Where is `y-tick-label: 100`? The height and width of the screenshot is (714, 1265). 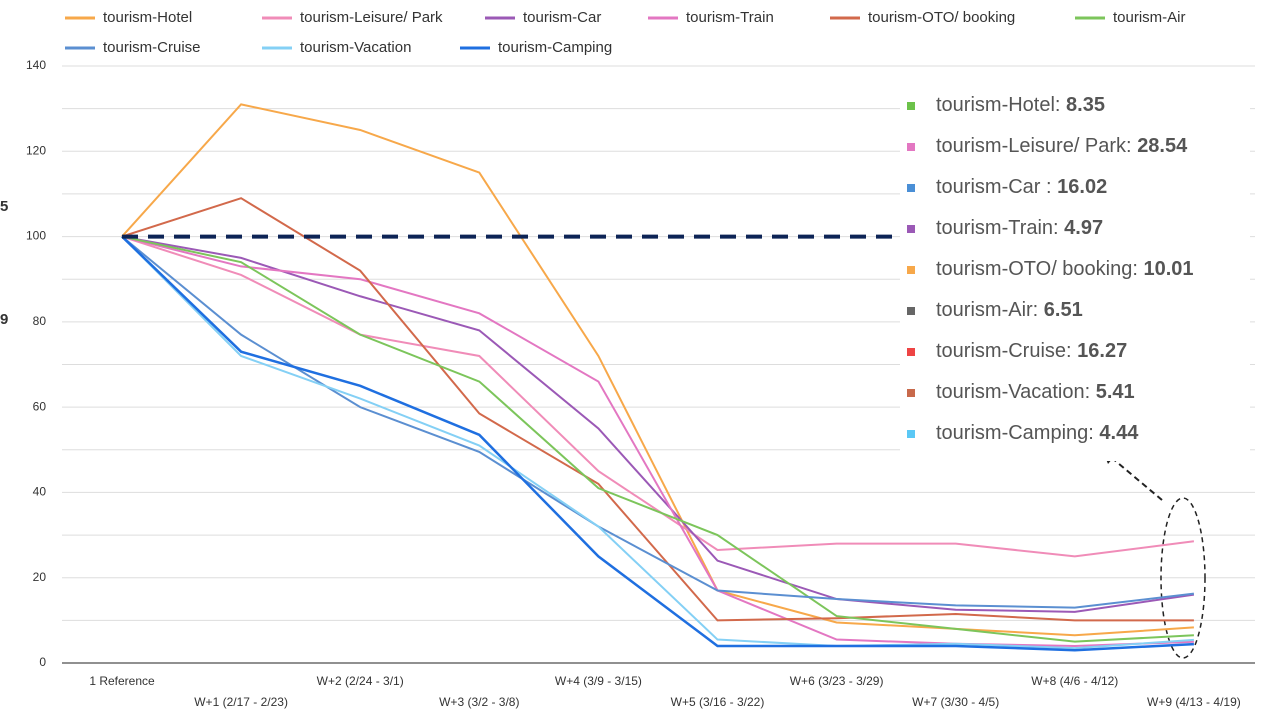 y-tick-label: 100 is located at coordinates (36, 236).